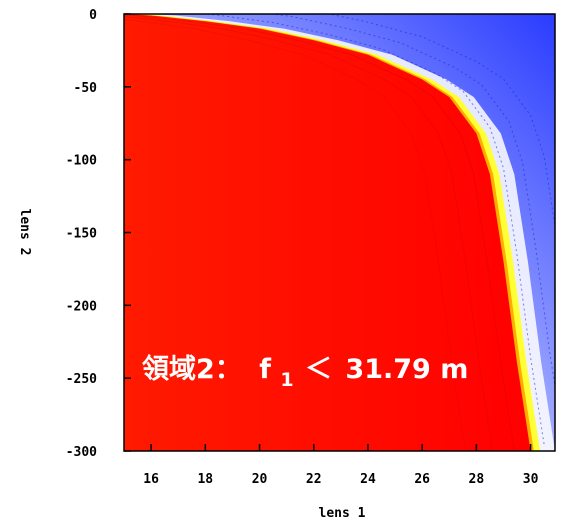  I want to click on x-tick-label: 26, so click(422, 479).